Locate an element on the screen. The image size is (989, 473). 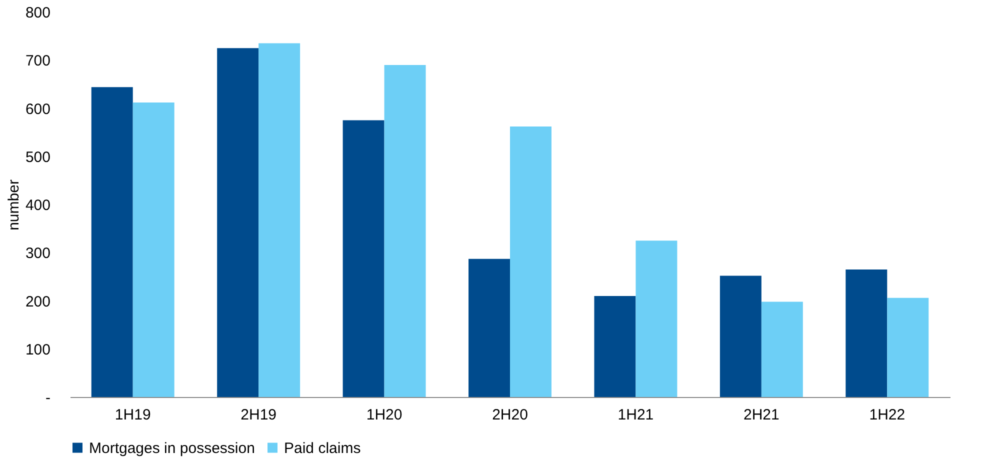
x-tick-label: 1H19 is located at coordinates (132, 415).